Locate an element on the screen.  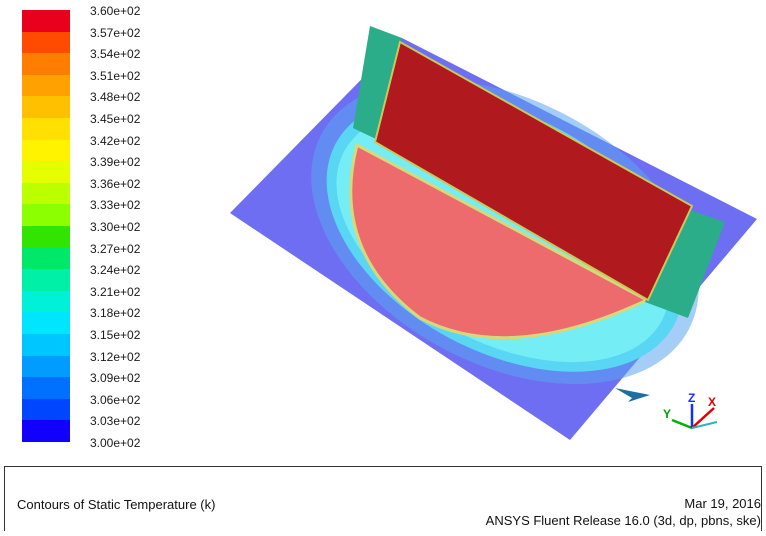
legend-tick-label: 3.24e+02 is located at coordinates (115, 270).